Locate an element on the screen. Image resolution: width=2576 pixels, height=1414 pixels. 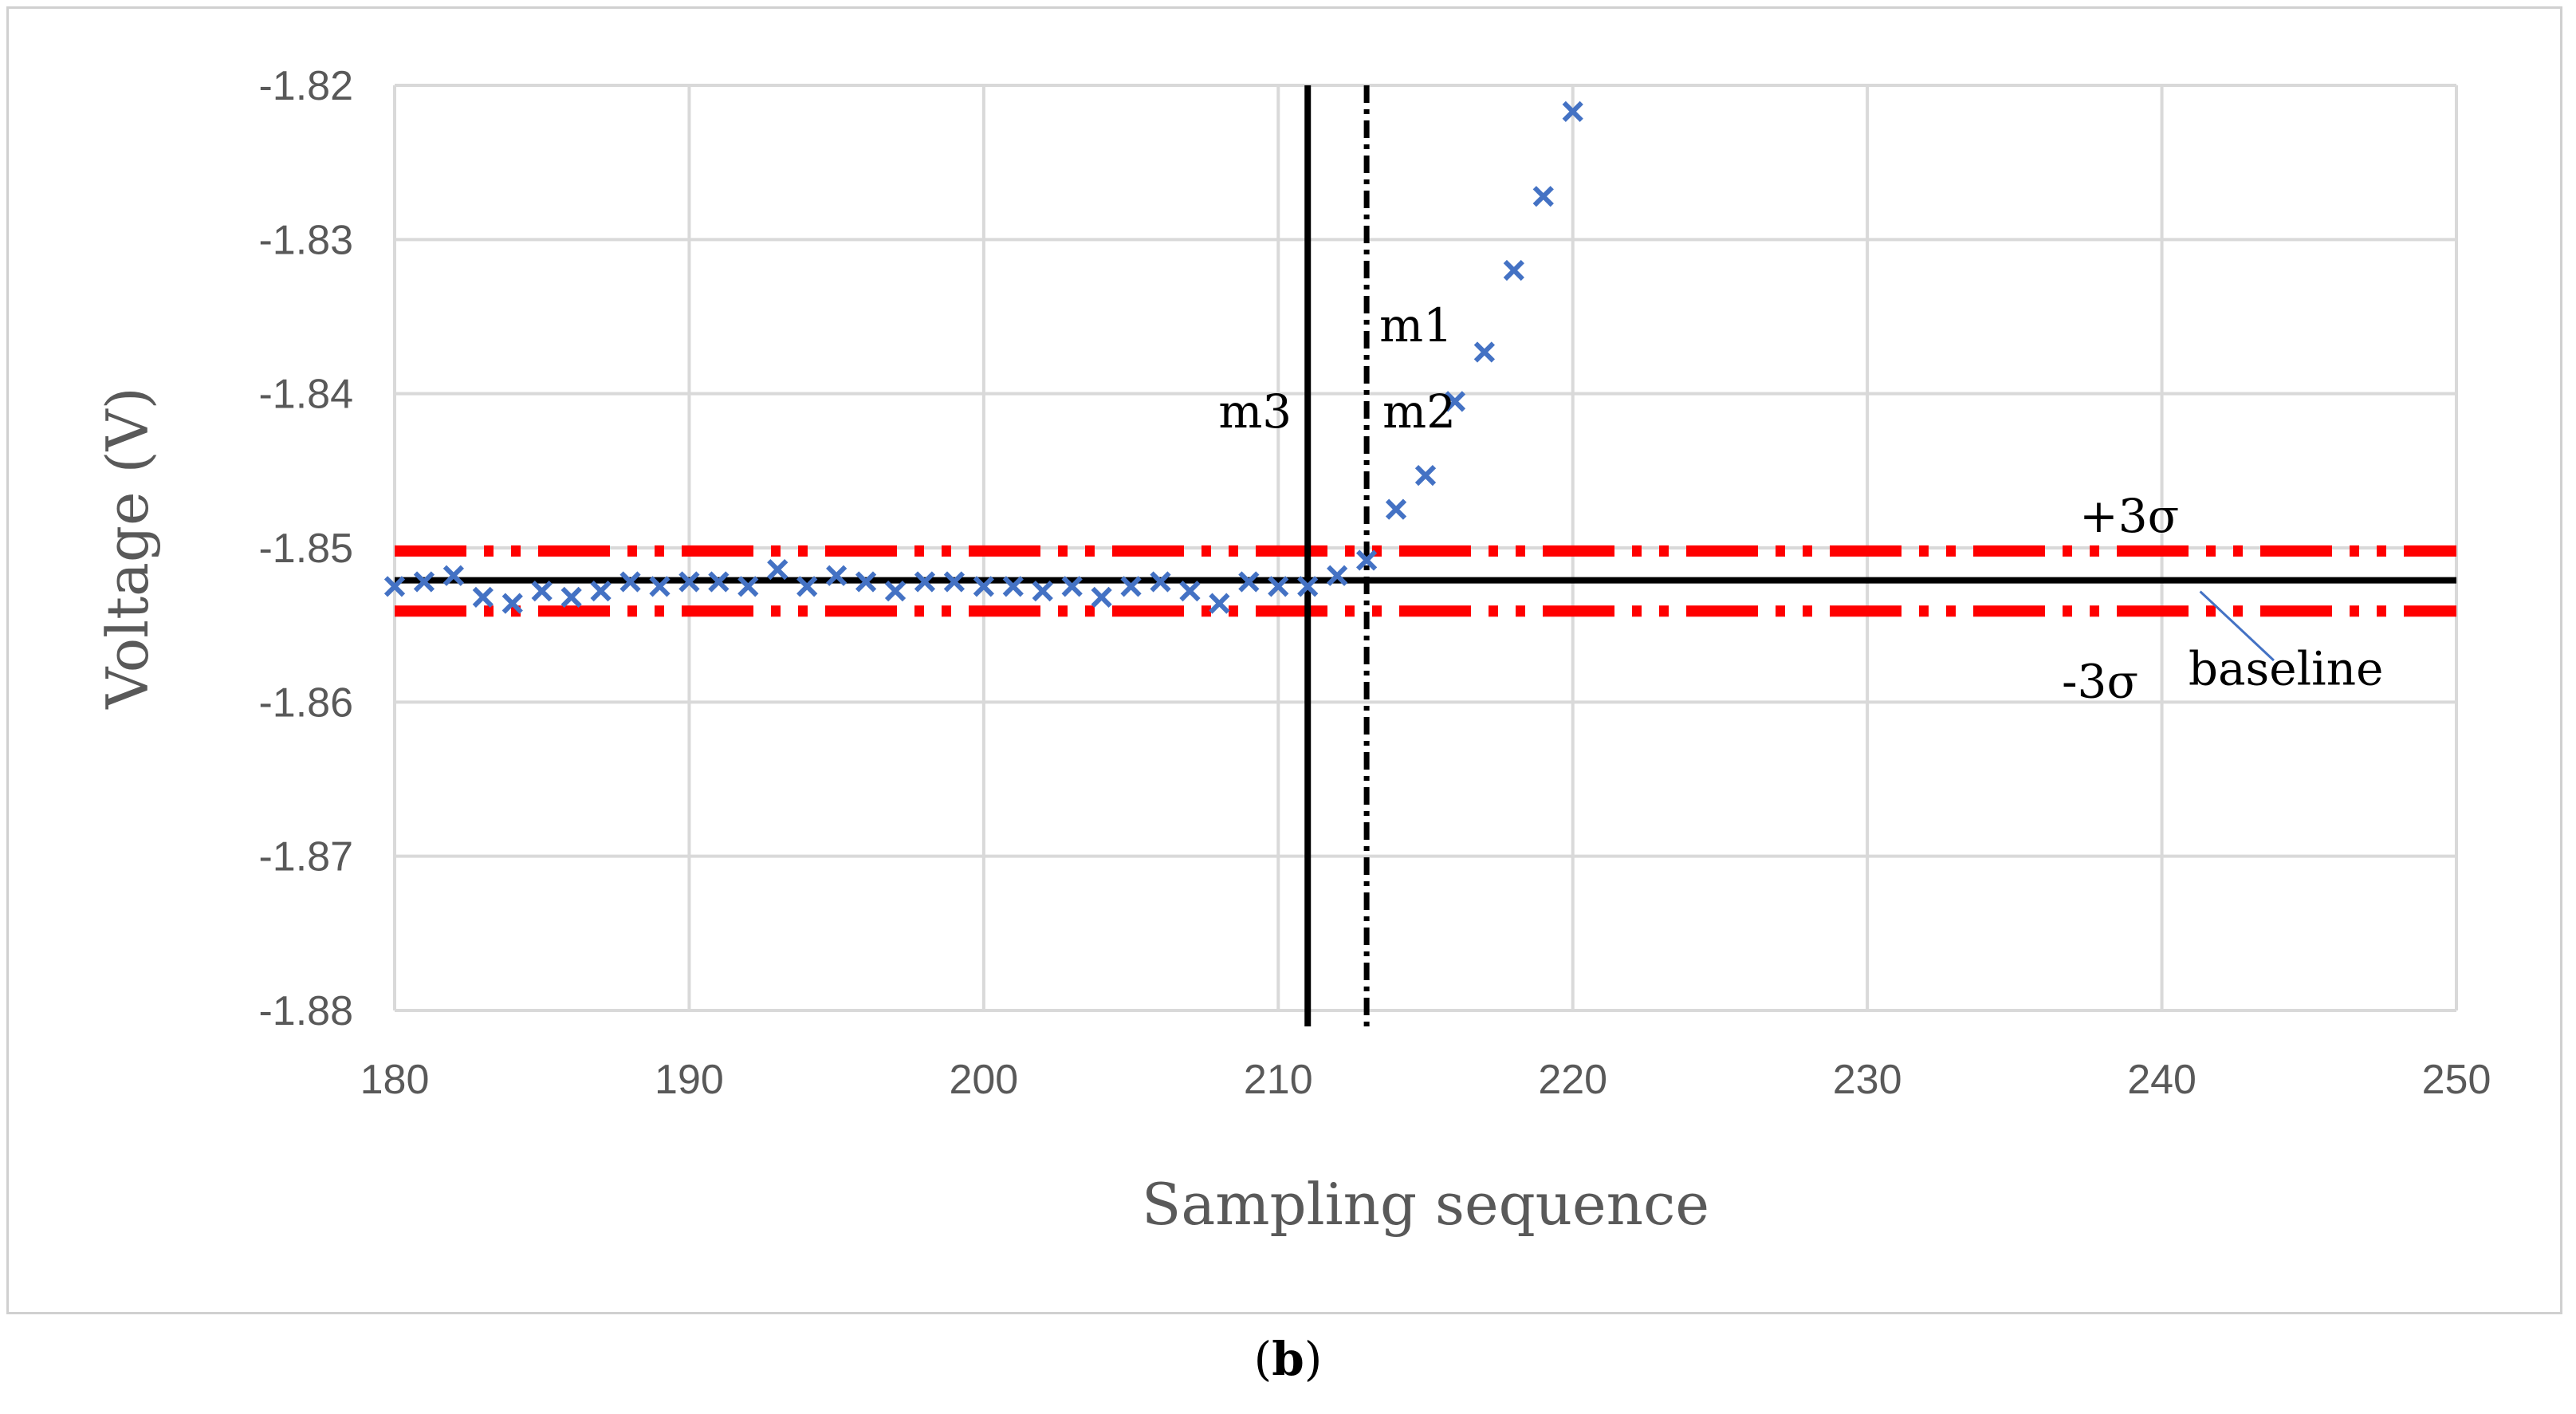
y-tick-label: -1.86 is located at coordinates (306, 702).